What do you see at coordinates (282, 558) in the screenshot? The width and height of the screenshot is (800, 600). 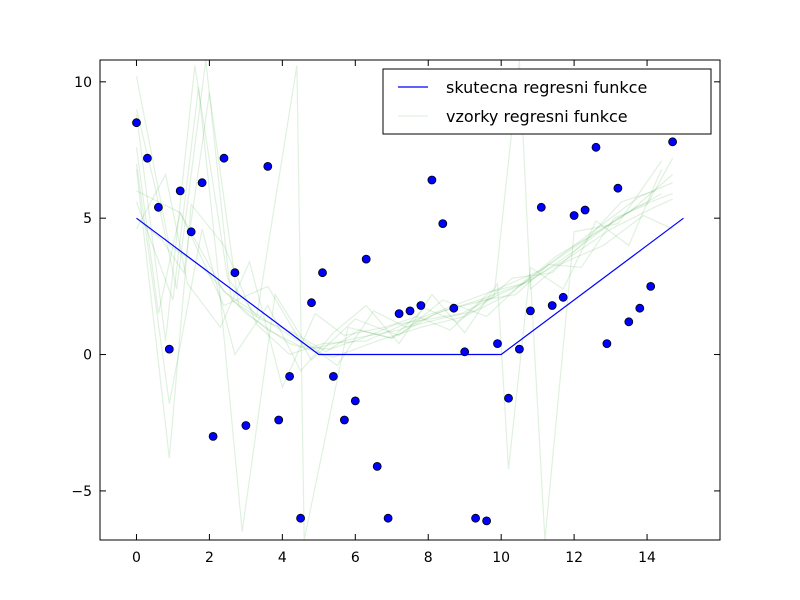 I see `x-tick-label: 4` at bounding box center [282, 558].